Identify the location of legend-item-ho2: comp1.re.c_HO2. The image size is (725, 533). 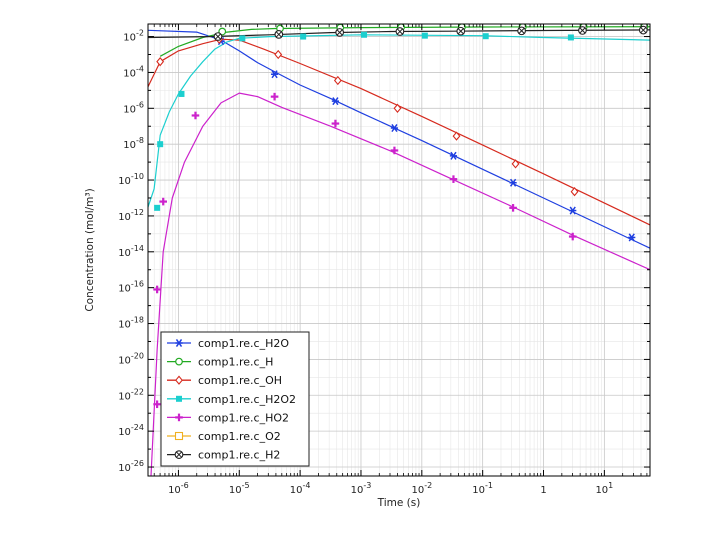
(228, 417).